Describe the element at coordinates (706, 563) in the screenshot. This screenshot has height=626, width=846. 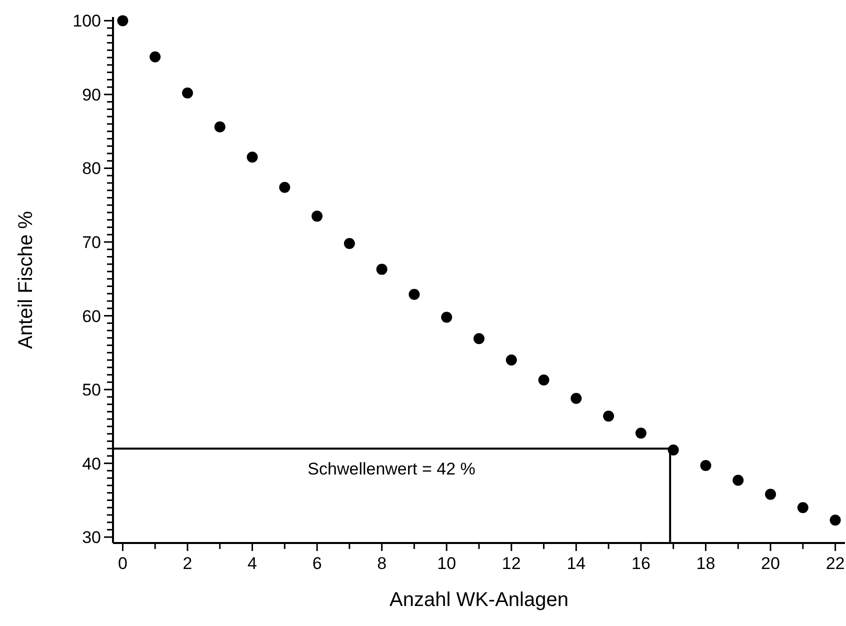
I see `x-tick-label: 18` at that location.